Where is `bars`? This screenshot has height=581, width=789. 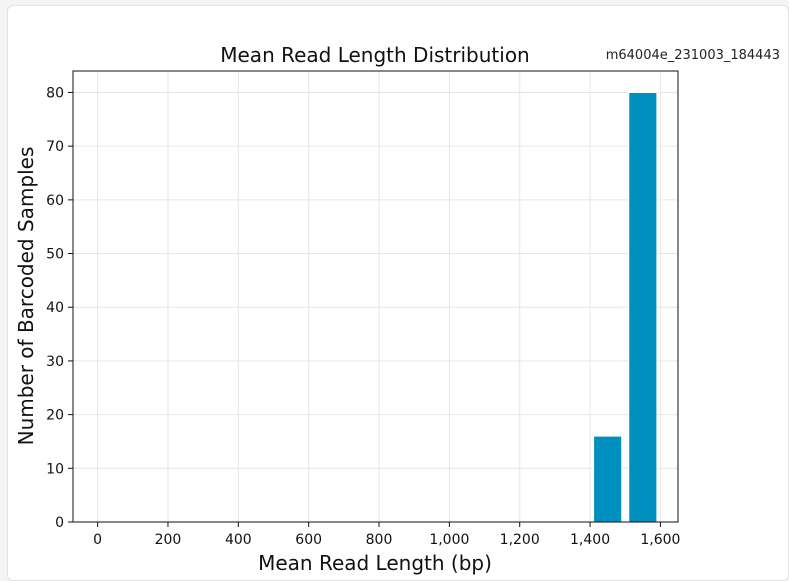 bars is located at coordinates (625, 307).